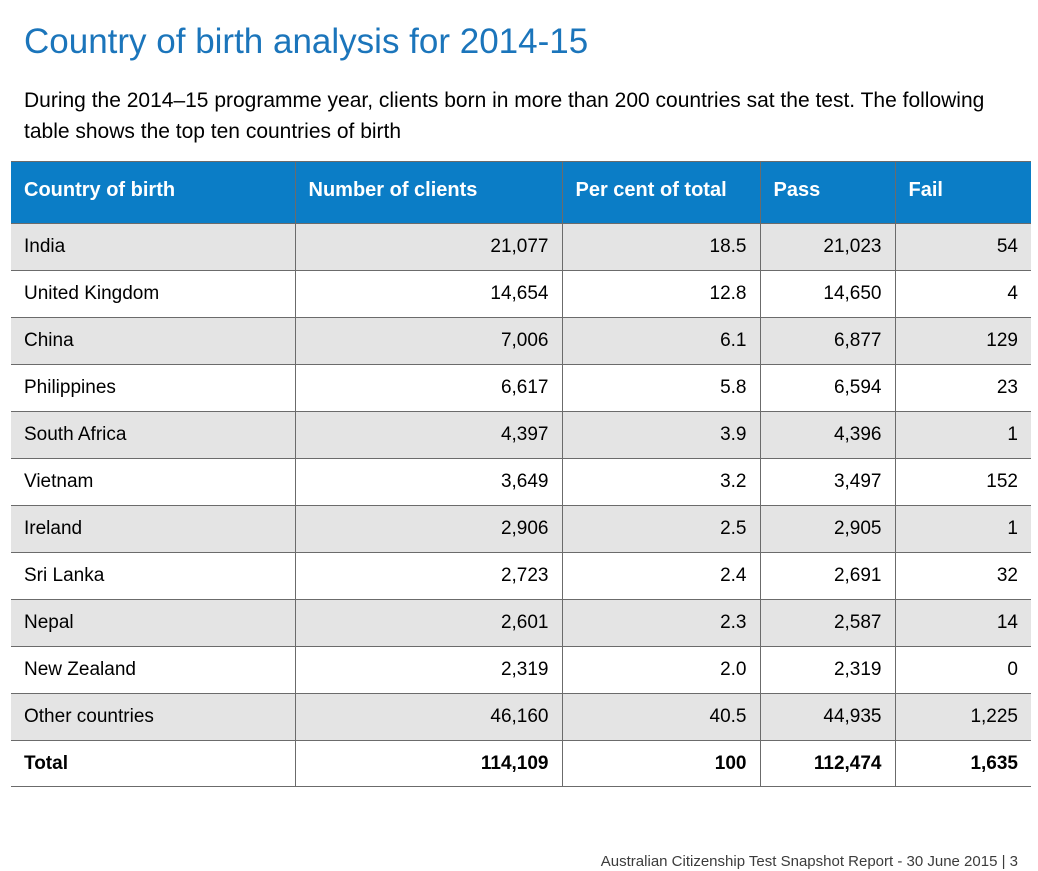  Describe the element at coordinates (962, 294) in the screenshot. I see `cell-fail: 4` at that location.